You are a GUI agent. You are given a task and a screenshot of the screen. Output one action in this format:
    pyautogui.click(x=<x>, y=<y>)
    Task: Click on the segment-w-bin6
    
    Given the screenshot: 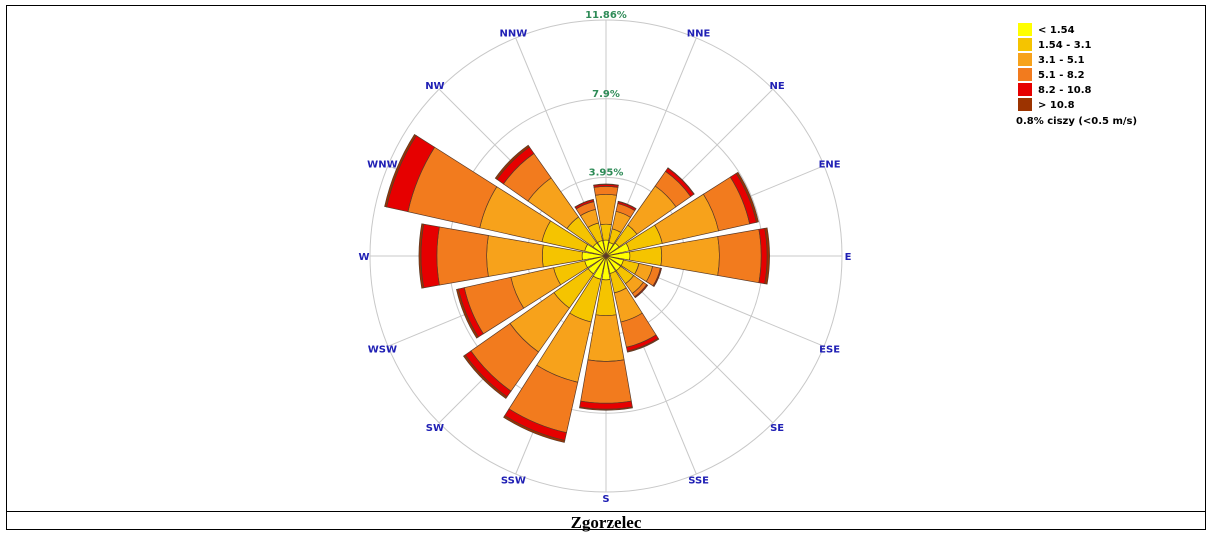 What is the action you would take?
    pyautogui.click(x=421, y=256)
    